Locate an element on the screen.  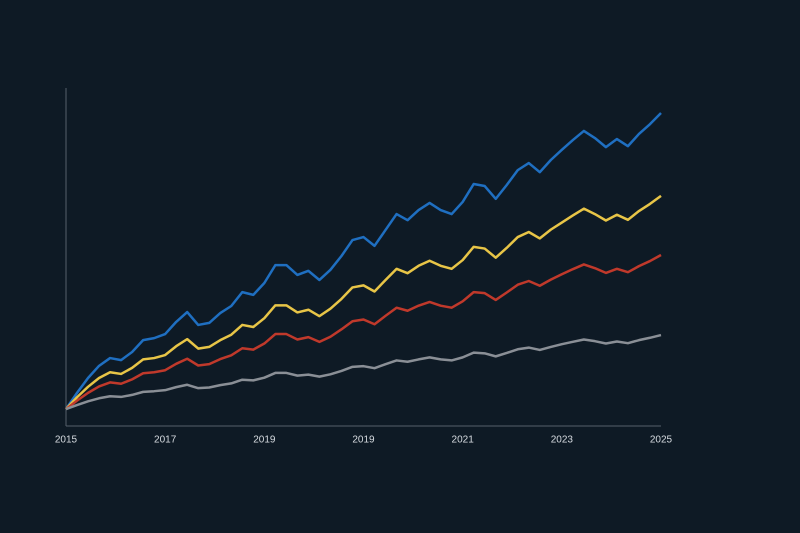
x-tick-label: 2023 is located at coordinates (562, 440).